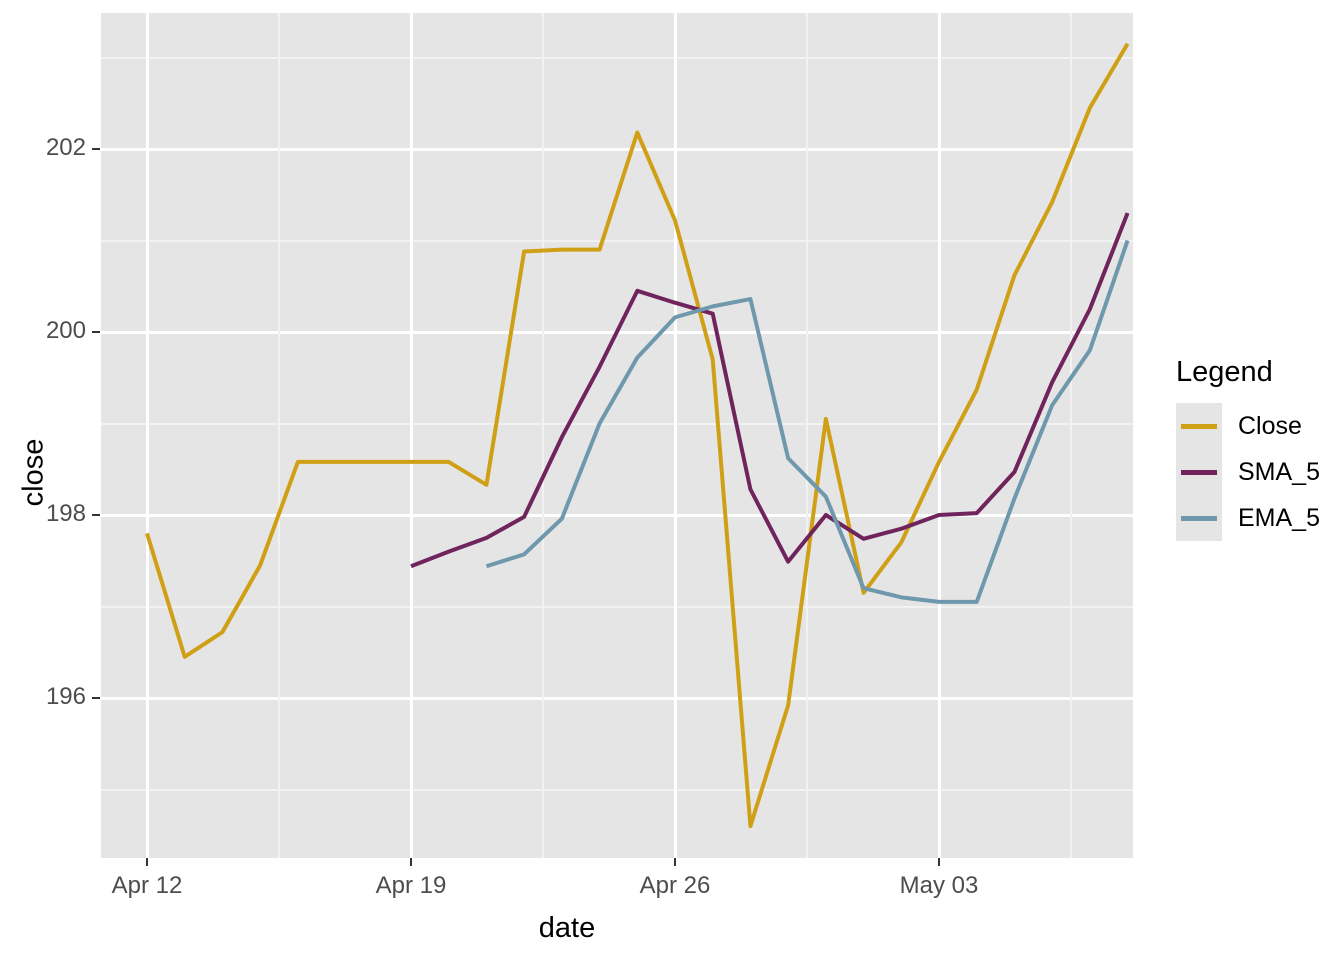  Describe the element at coordinates (33, 472) in the screenshot. I see `y-axis-title: close` at that location.